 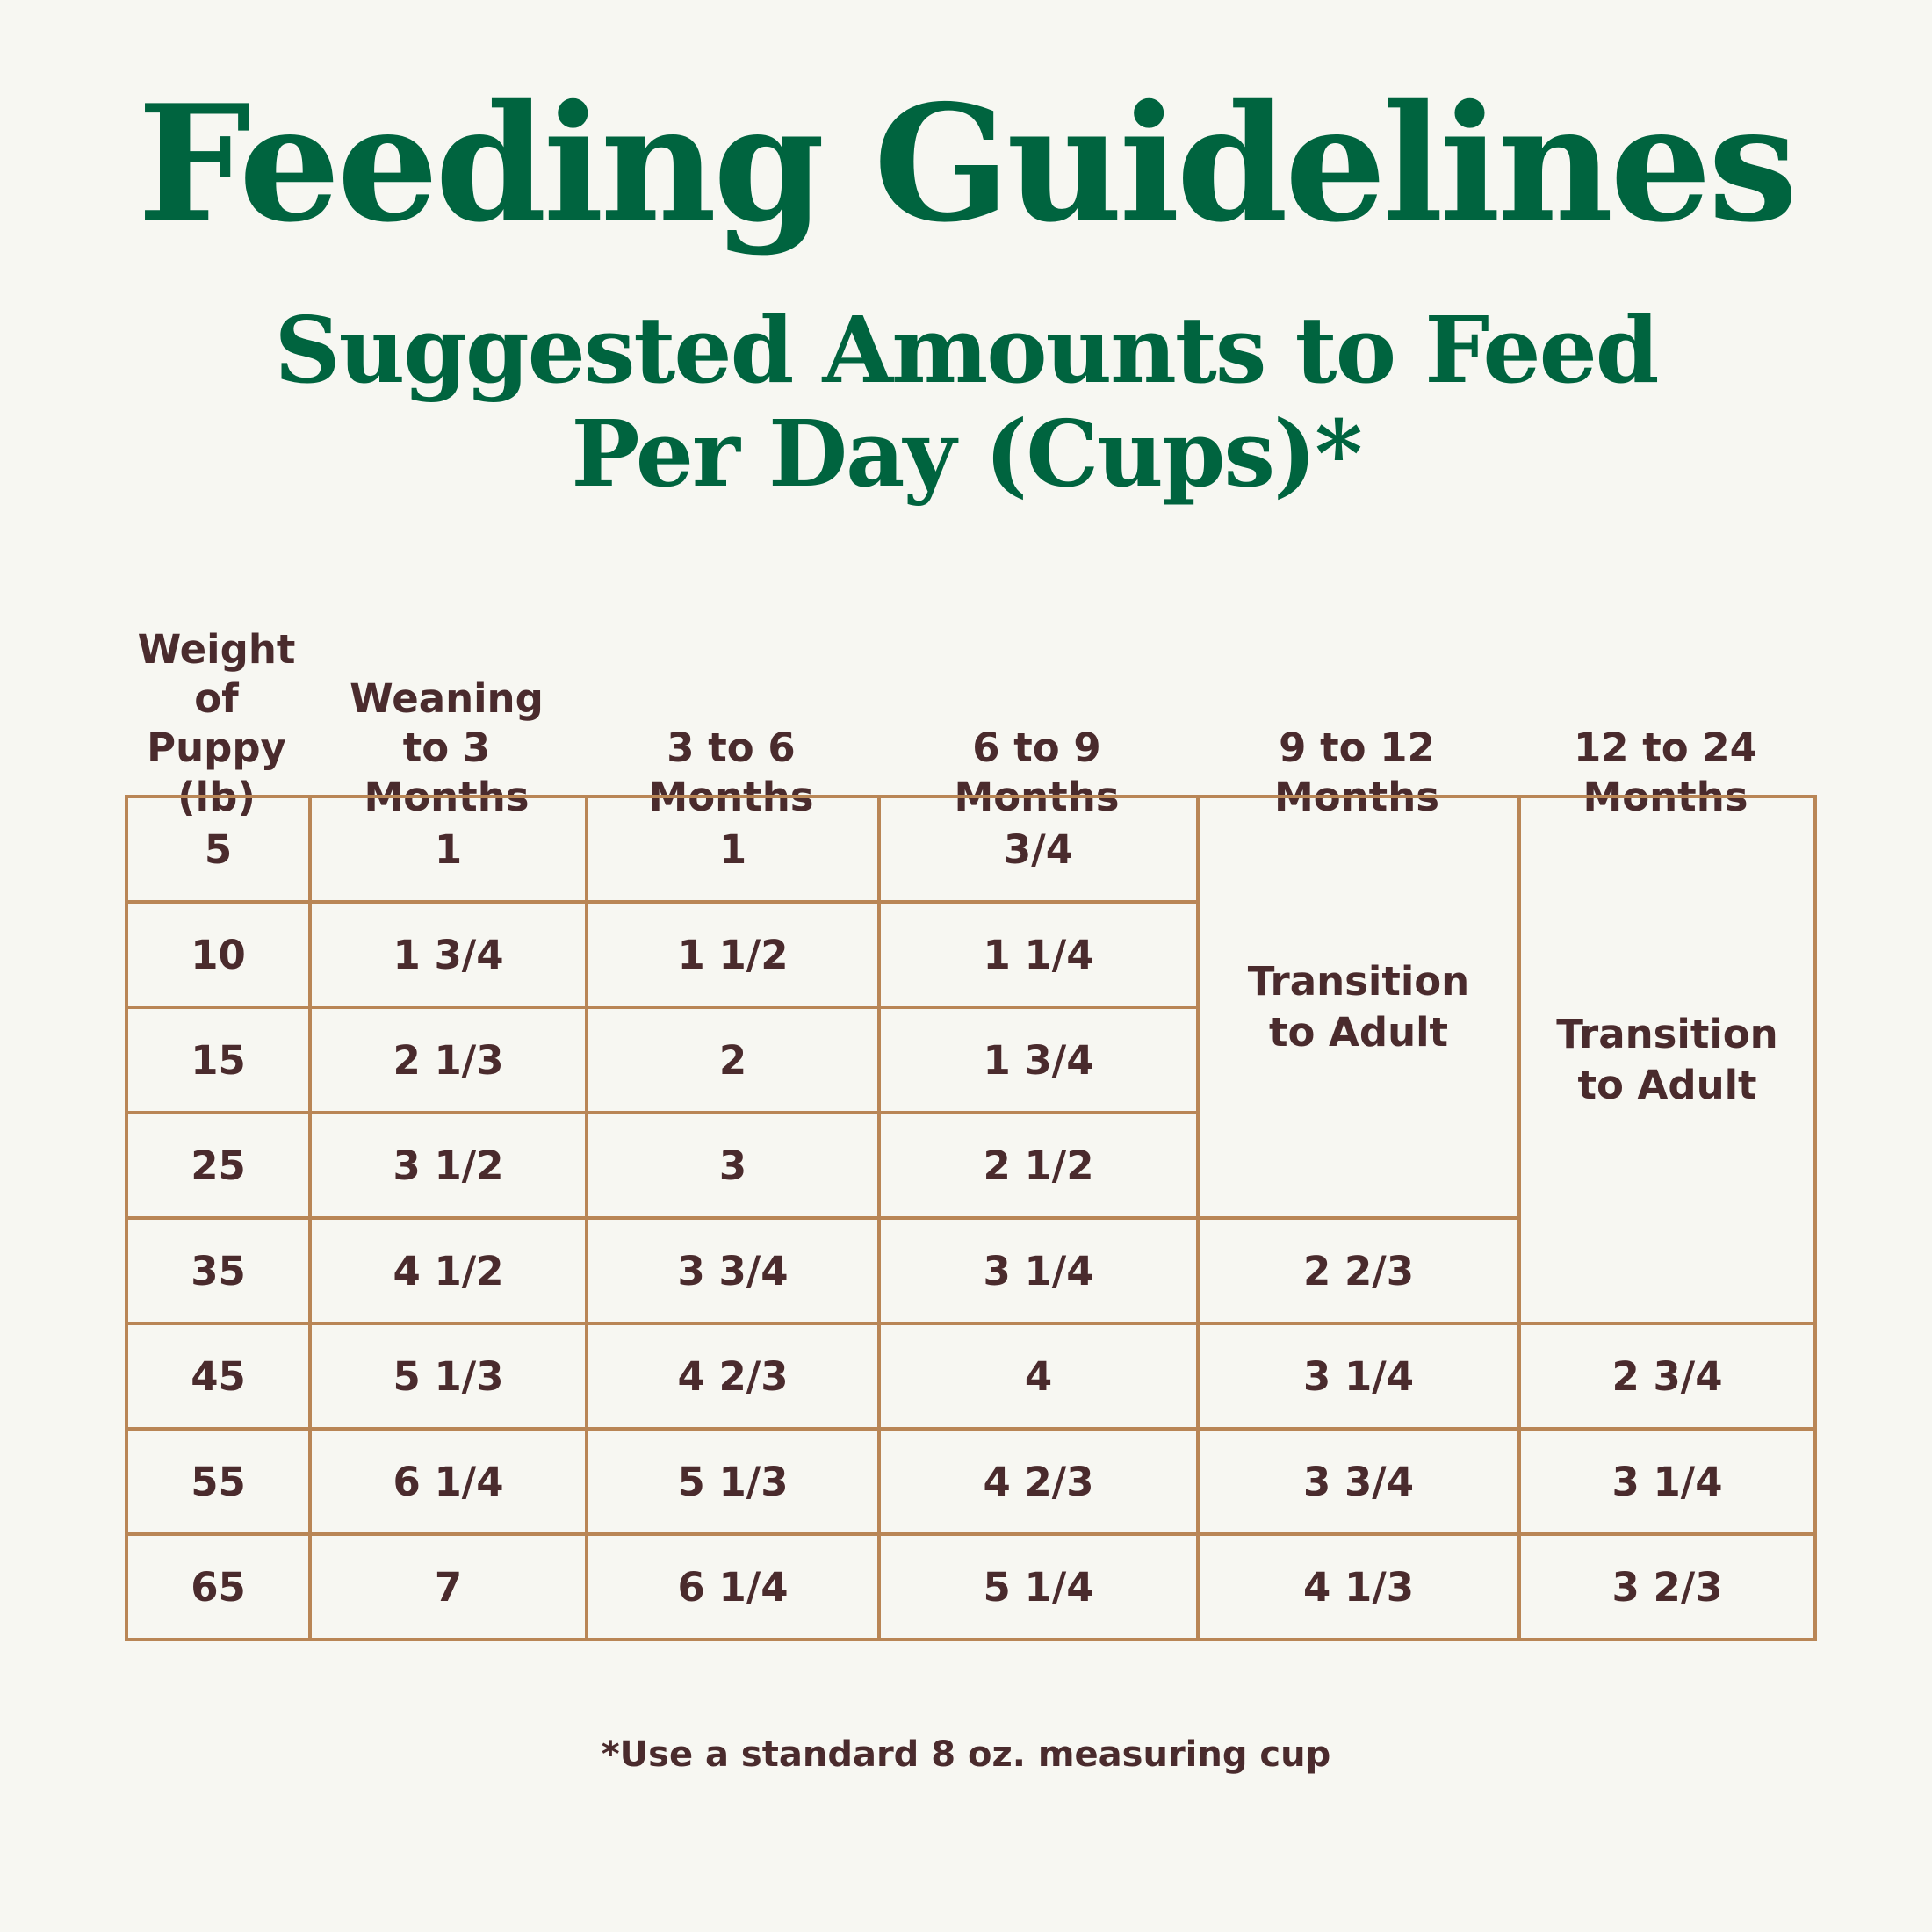 I want to click on column-header: 6 to 9 Months, so click(x=1037, y=772).